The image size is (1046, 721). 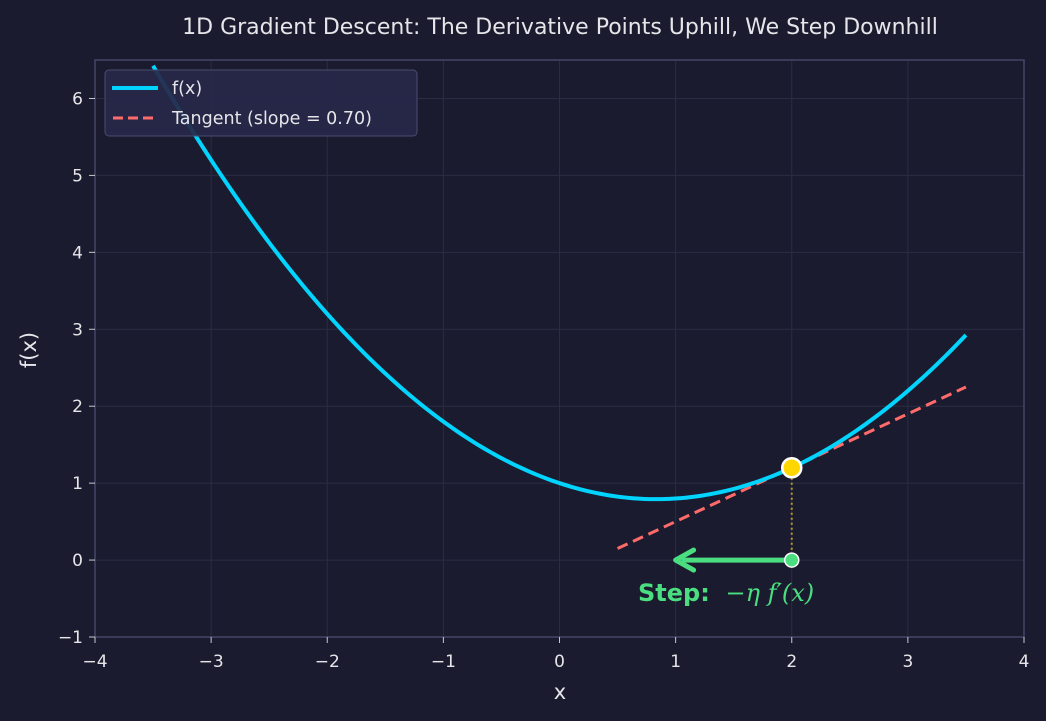 What do you see at coordinates (769, 593) in the screenshot?
I see `step-annotation-math: −η f′(x)` at bounding box center [769, 593].